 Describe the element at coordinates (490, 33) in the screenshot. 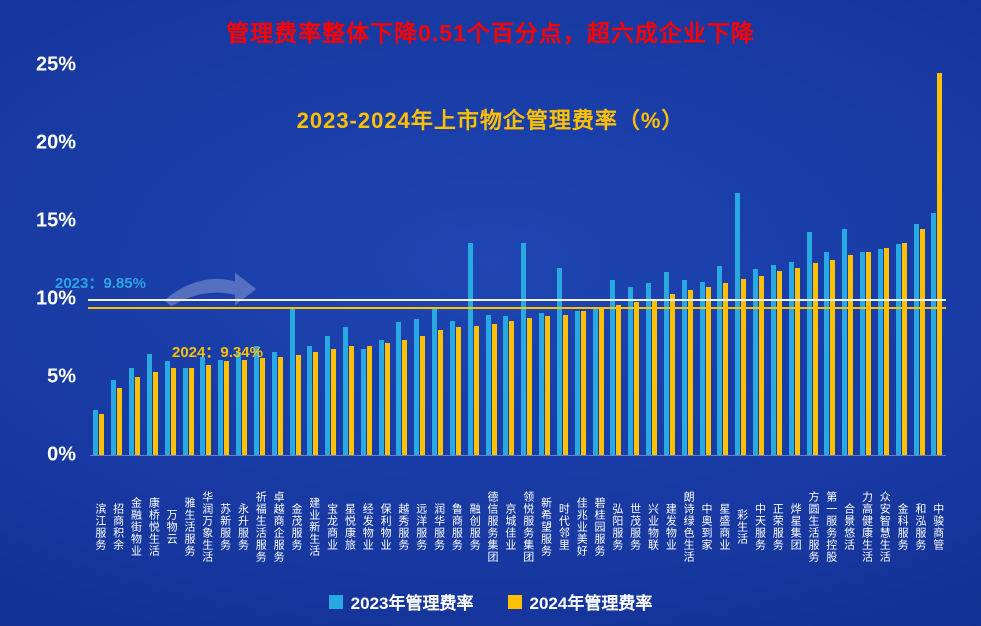

I see `page-title: 管理费率整体下降0.51个百分点，超六成企业下降` at that location.